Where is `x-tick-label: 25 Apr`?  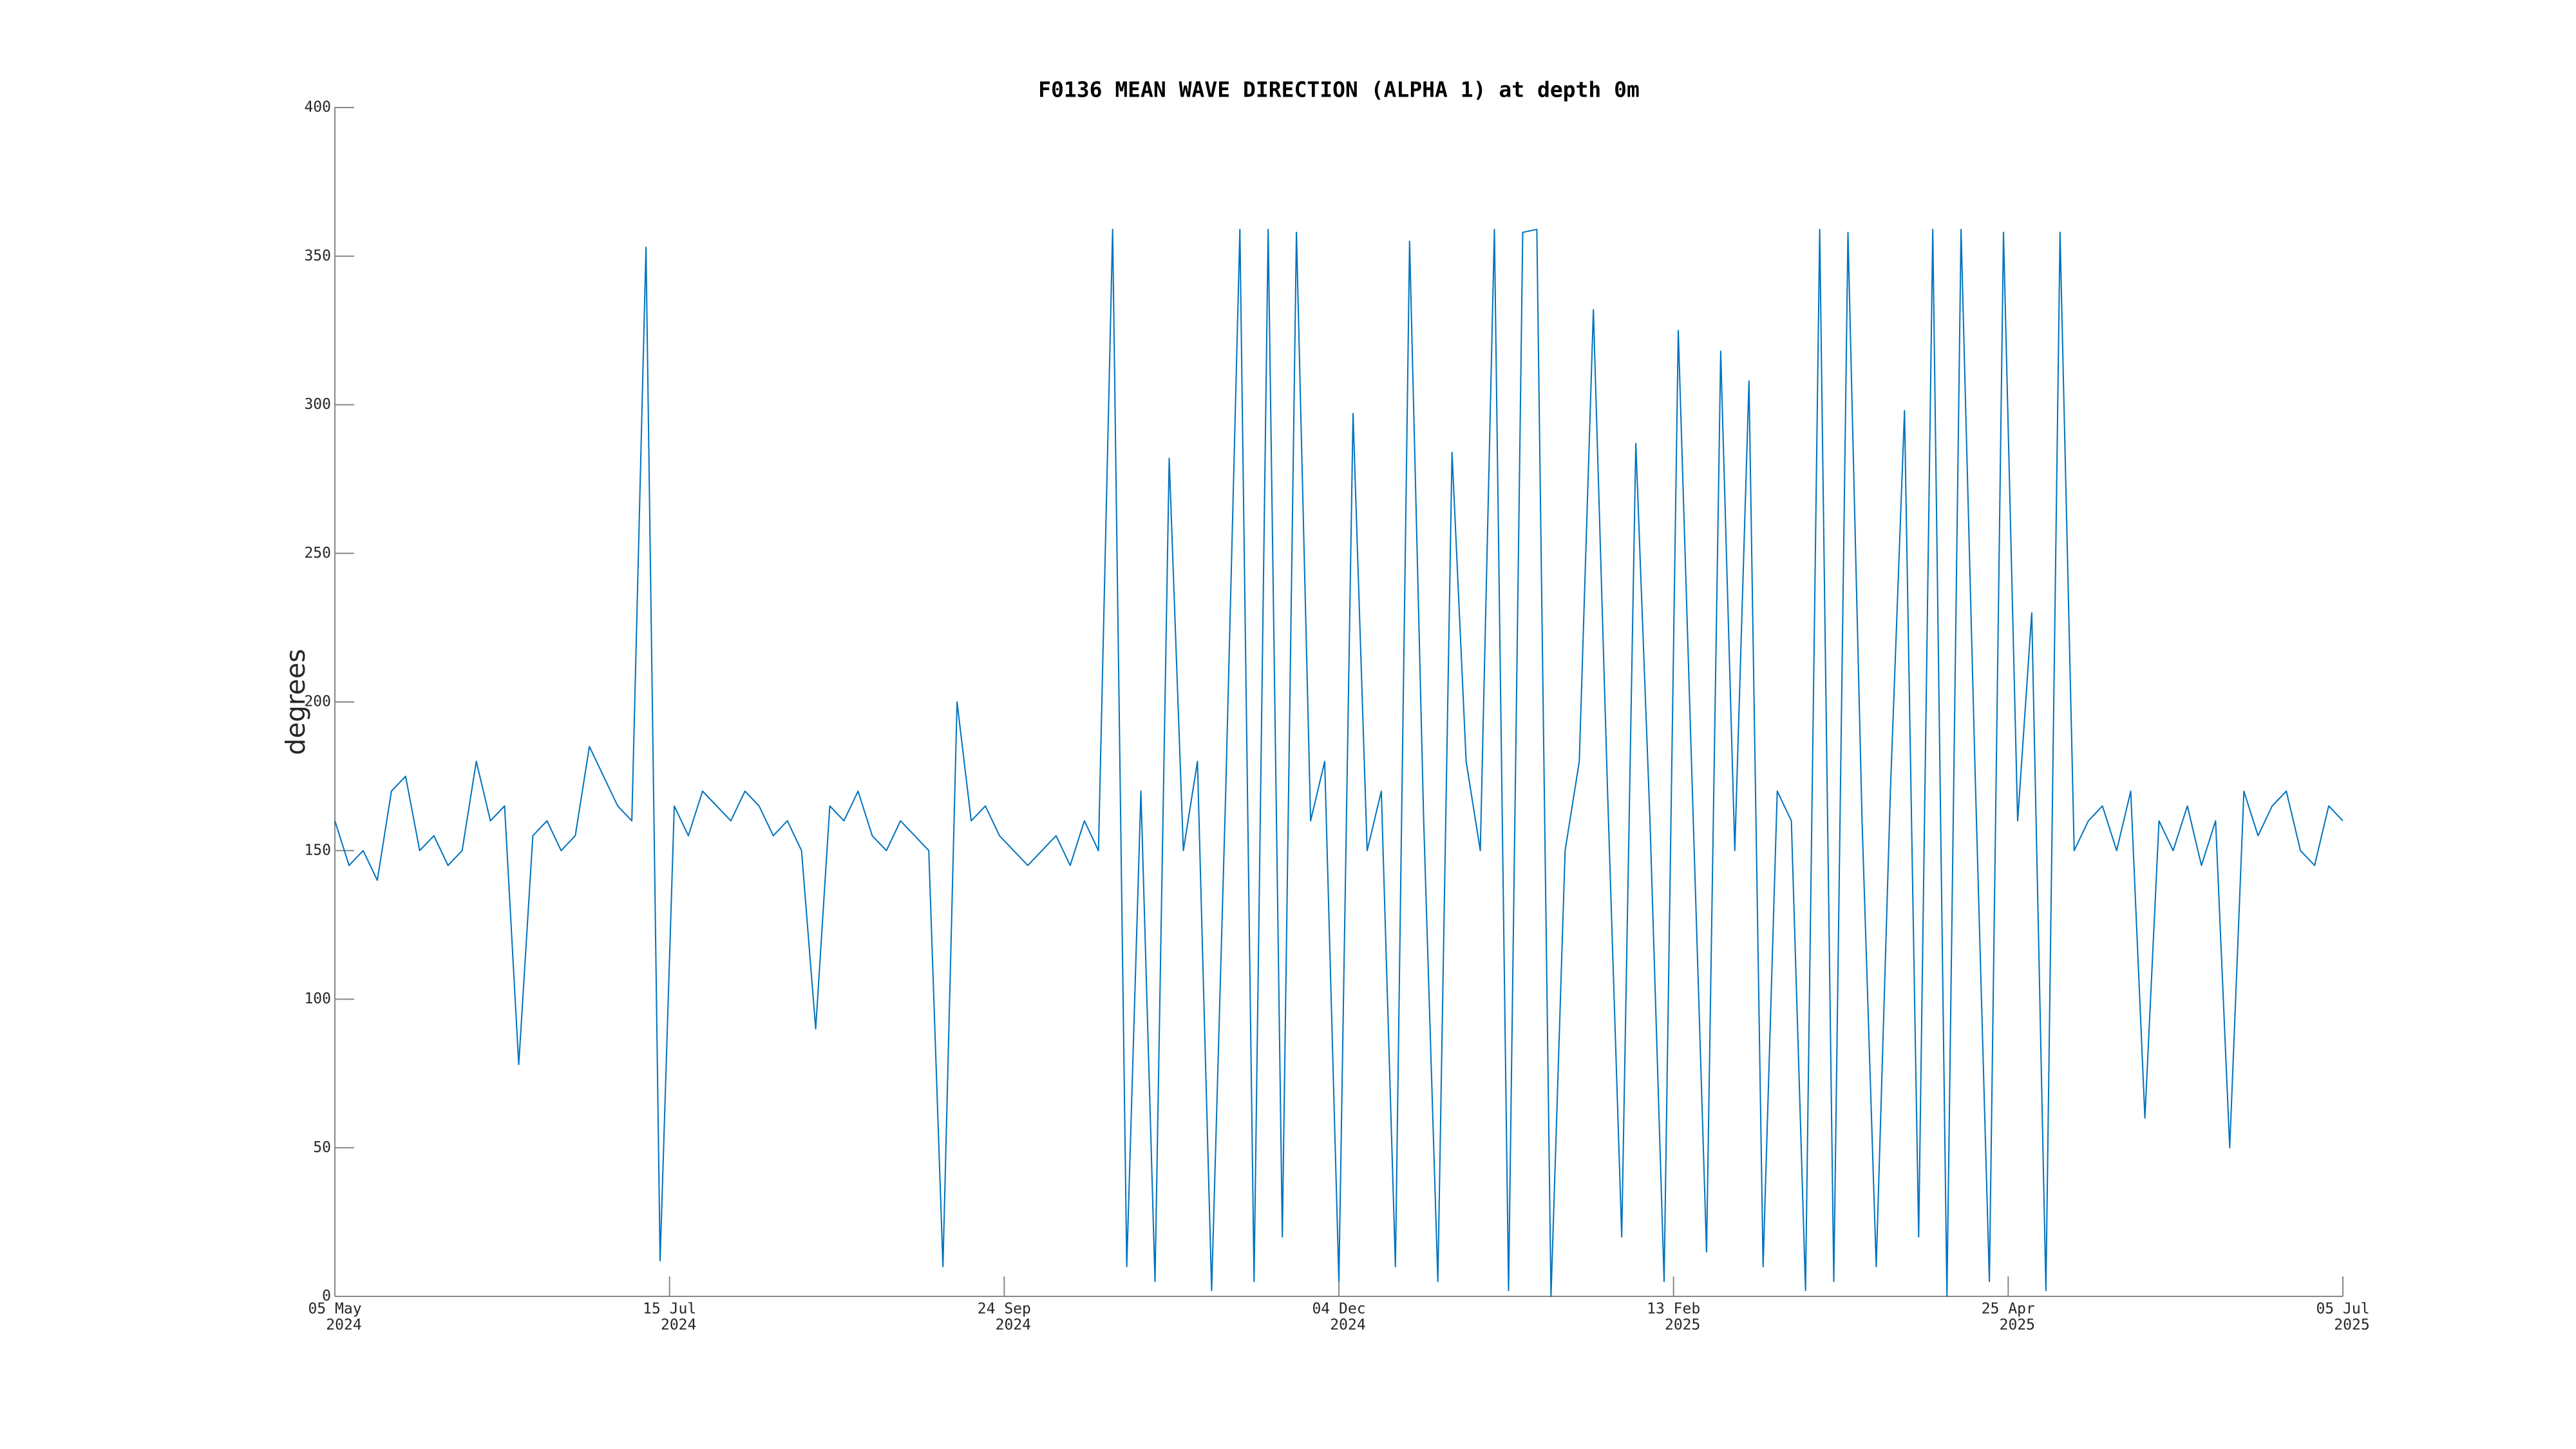
x-tick-label: 25 Apr is located at coordinates (2008, 1309).